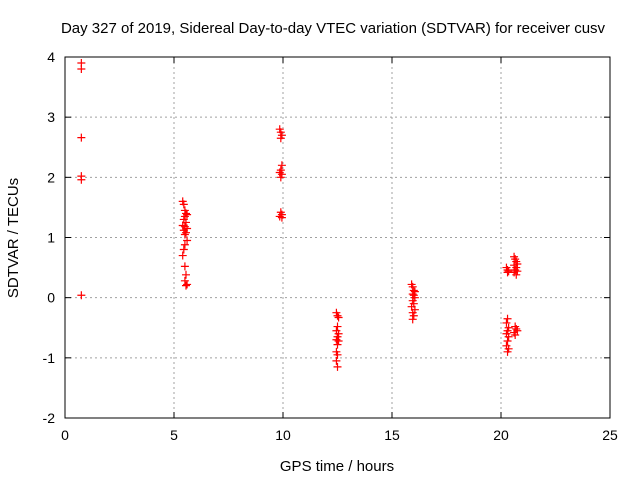  I want to click on y-axis-label: SDTVAR / TECUs, so click(13, 238).